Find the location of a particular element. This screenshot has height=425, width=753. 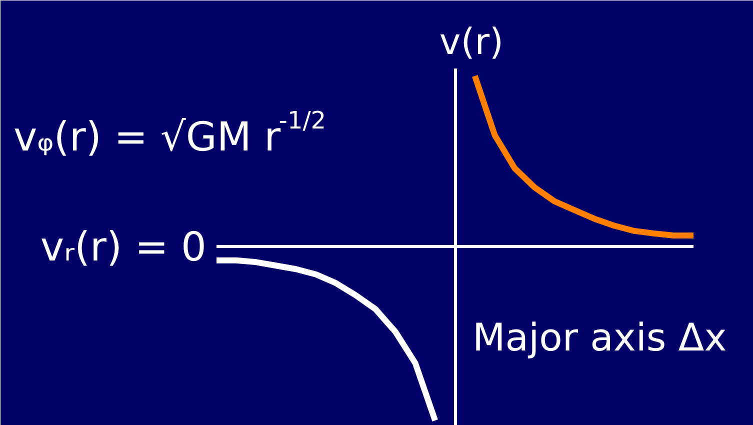

text: vᵣ(r) = 0 is located at coordinates (123, 247).